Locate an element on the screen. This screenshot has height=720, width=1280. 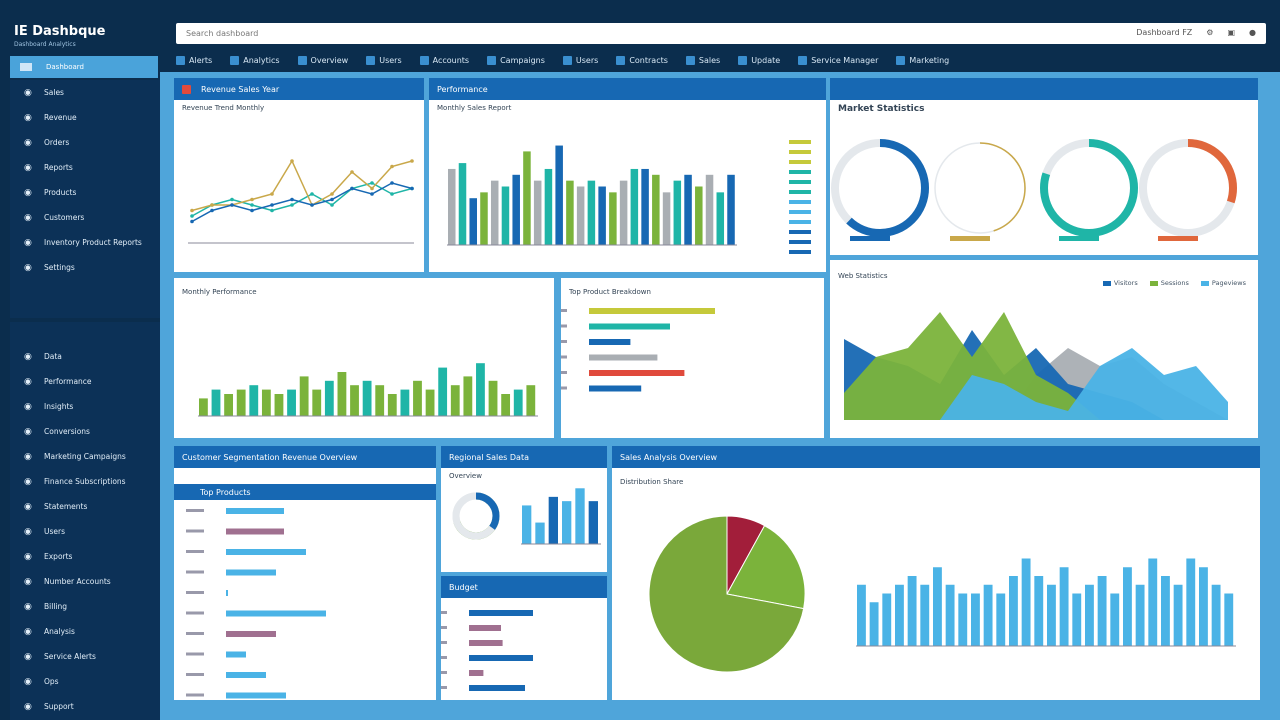
donut-bar-chart is located at coordinates (526, 516).